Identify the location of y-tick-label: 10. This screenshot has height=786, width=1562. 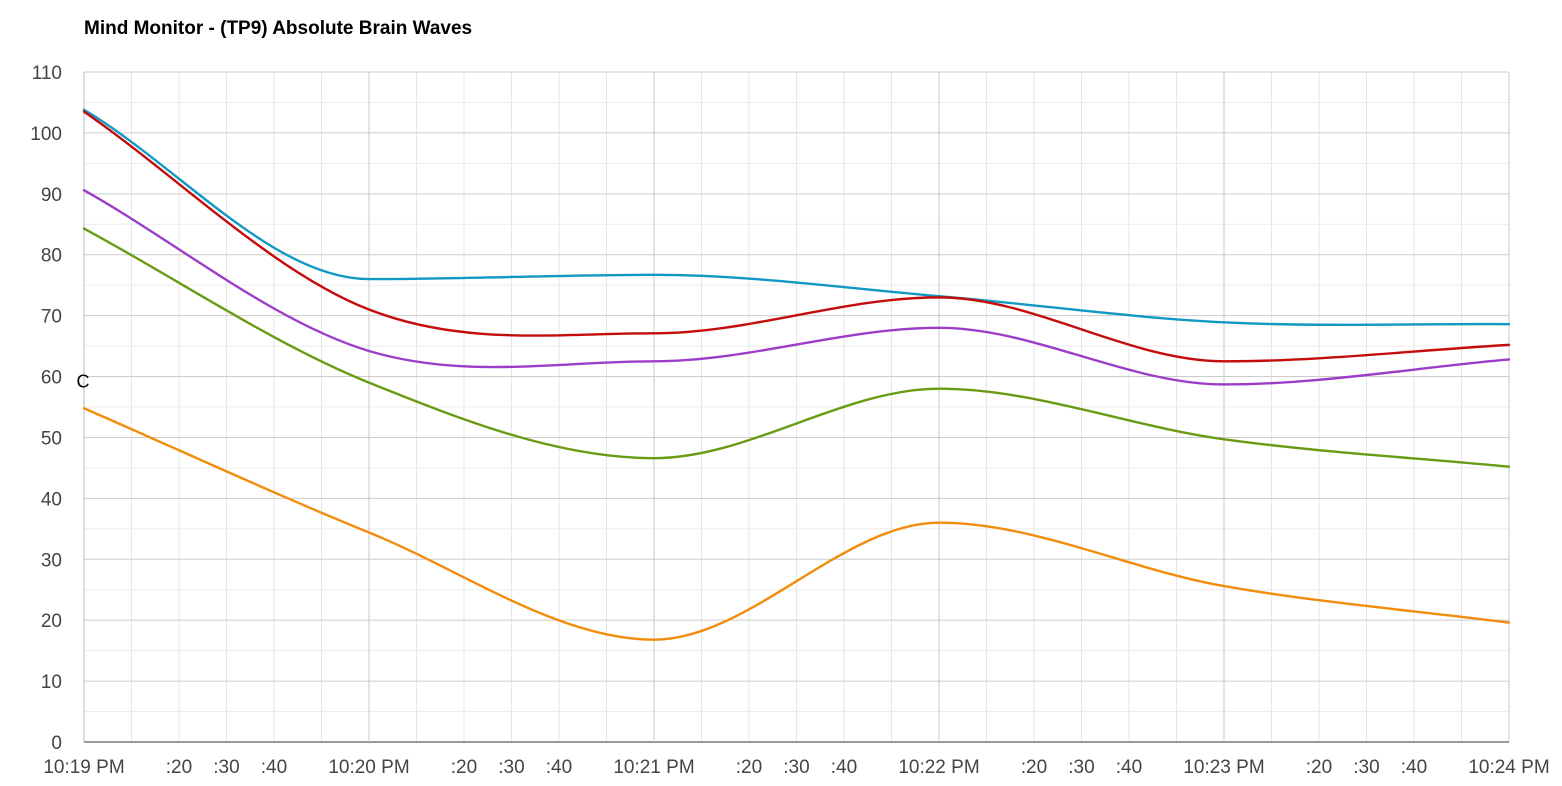
(51, 682).